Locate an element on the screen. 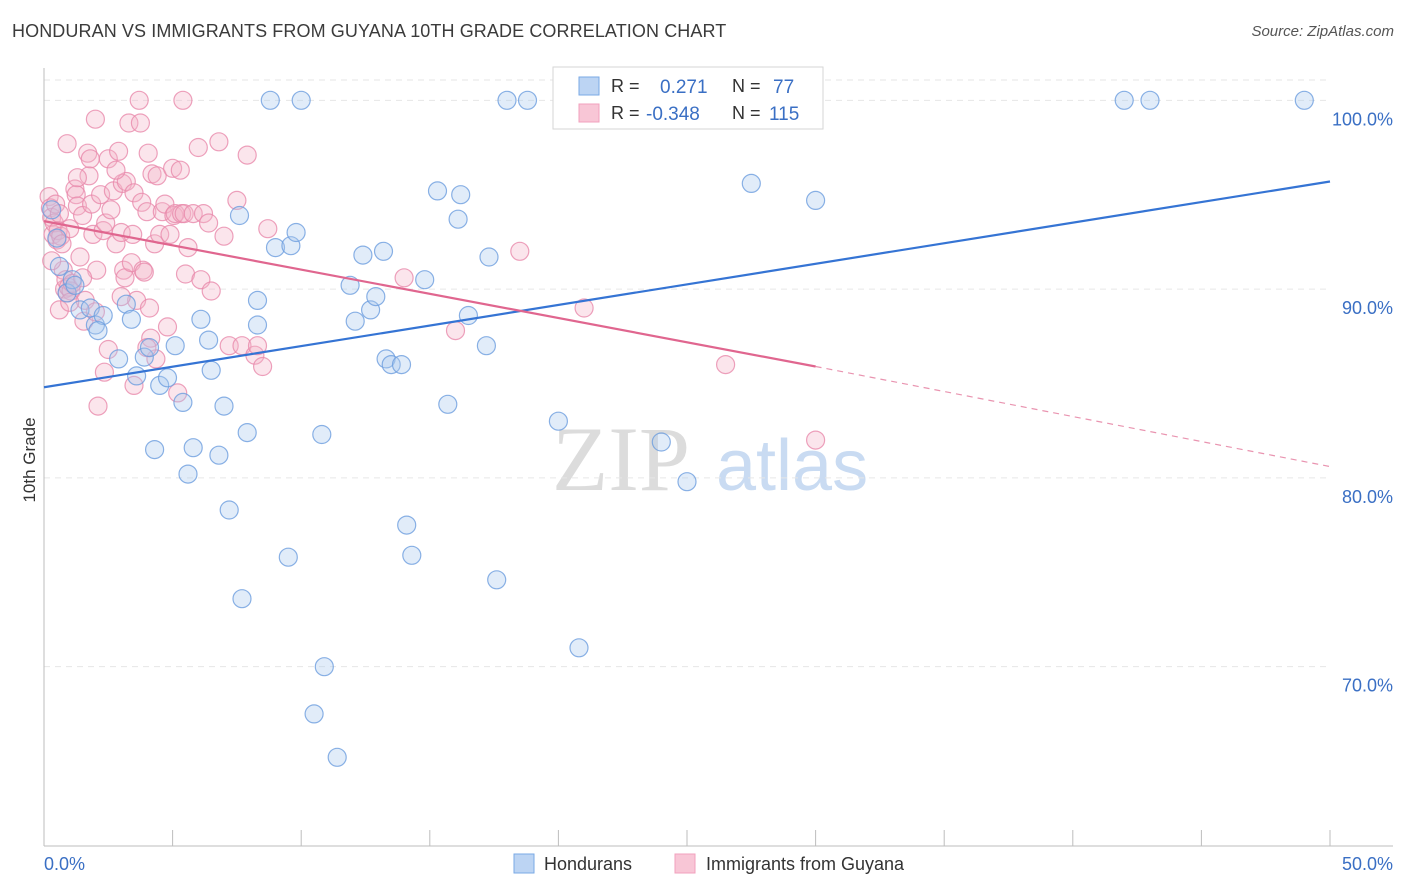 The height and width of the screenshot is (892, 1406). stats-legend: R = 0.271 N = 77 R = -0.348 N = 115 is located at coordinates (688, 98).